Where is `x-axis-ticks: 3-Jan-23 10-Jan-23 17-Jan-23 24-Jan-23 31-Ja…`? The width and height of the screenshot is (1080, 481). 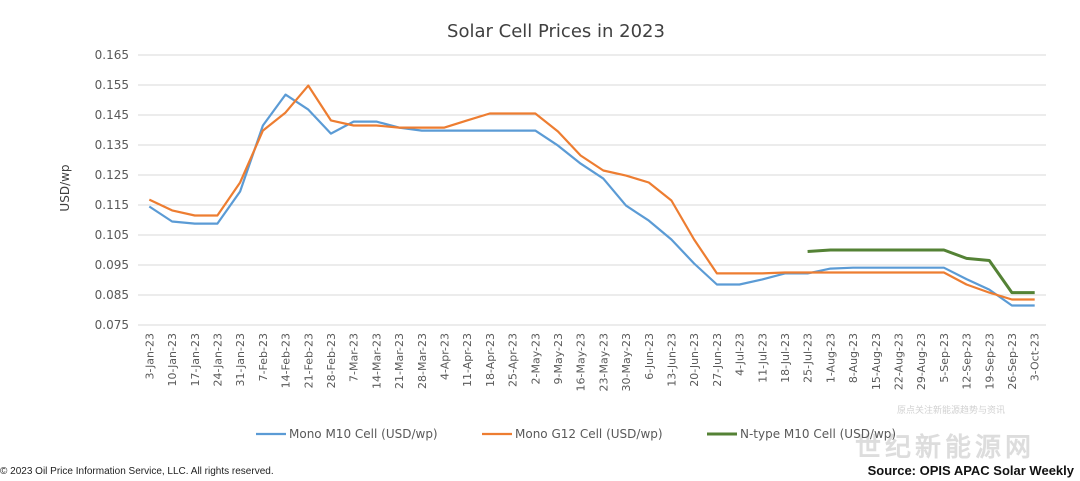 x-axis-ticks: 3-Jan-23 10-Jan-23 17-Jan-23 24-Jan-23 31-Ja… is located at coordinates (592, 362).